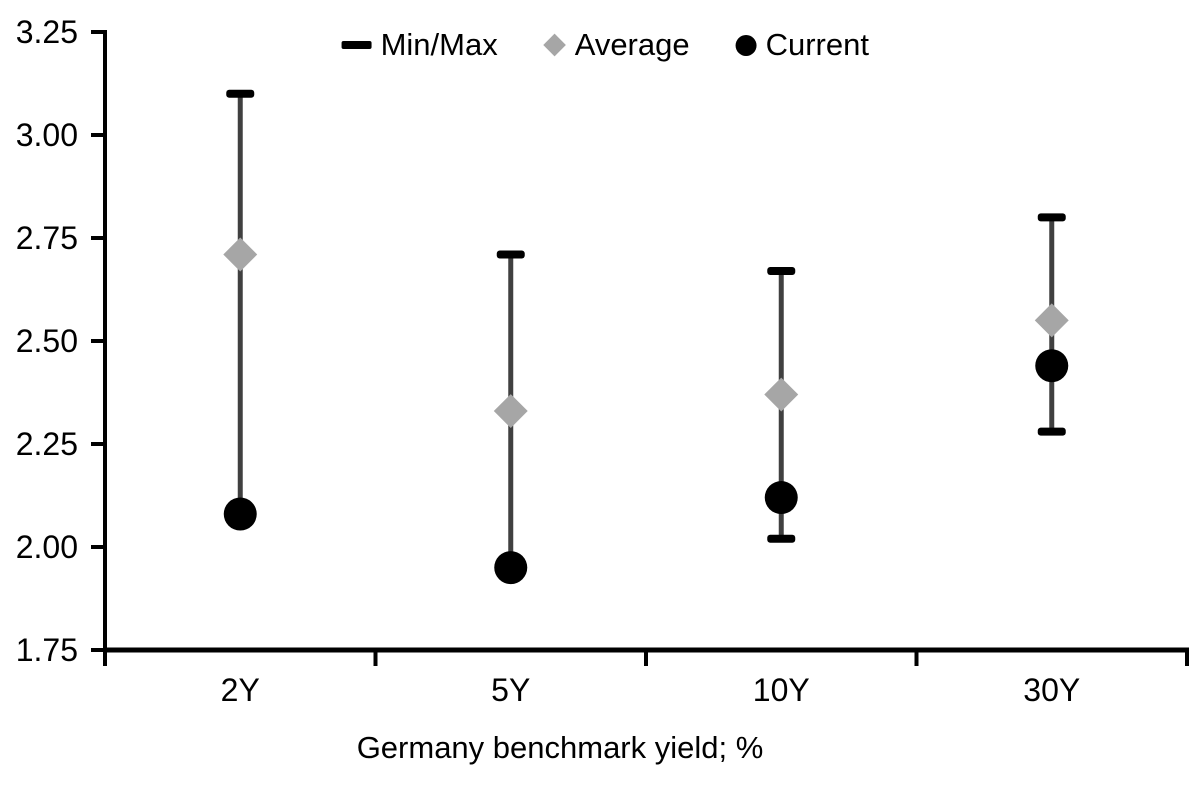  What do you see at coordinates (781, 270) in the screenshot?
I see `max-marker-10Y` at bounding box center [781, 270].